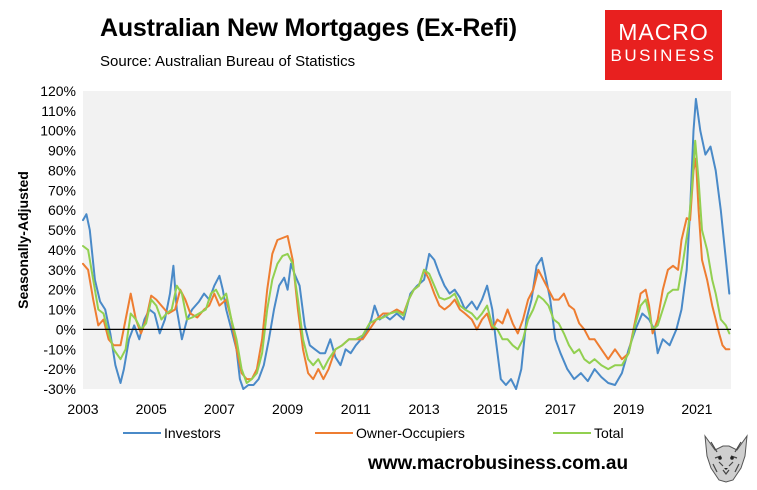  What do you see at coordinates (58, 91) in the screenshot?
I see `y-tick-label: 120%` at bounding box center [58, 91].